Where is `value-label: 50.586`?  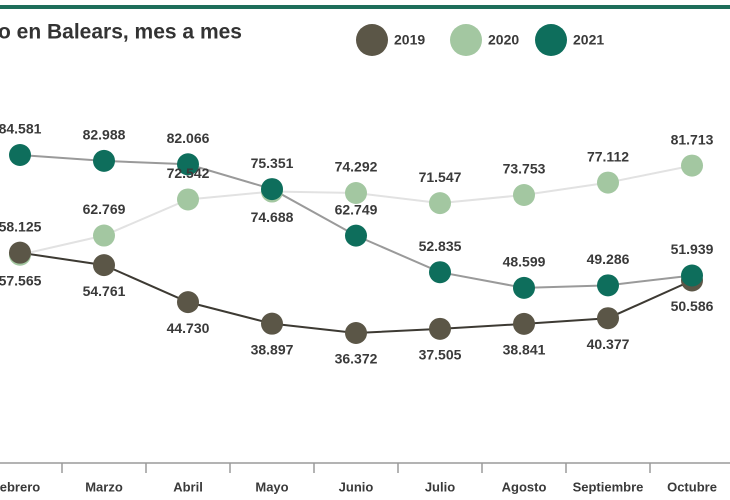
value-label: 50.586 is located at coordinates (692, 306).